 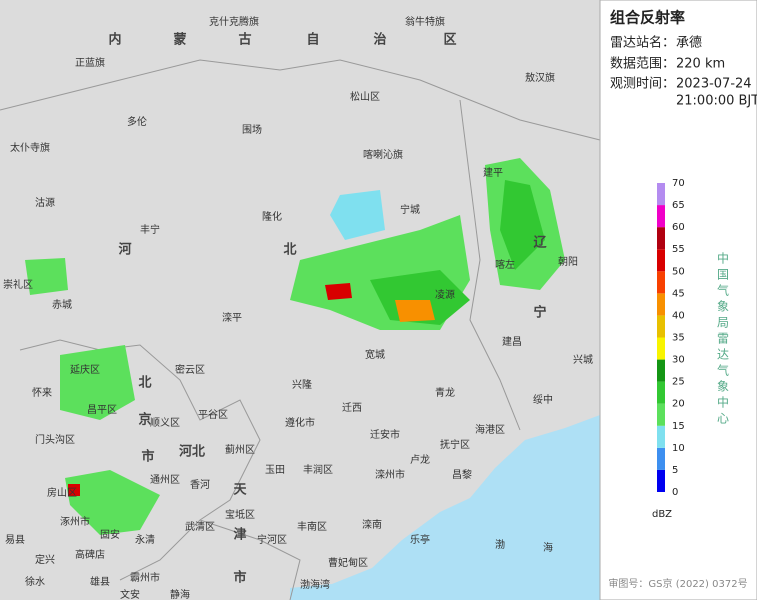 What do you see at coordinates (678, 293) in the screenshot?
I see `legend-tick-label: 45` at bounding box center [678, 293].